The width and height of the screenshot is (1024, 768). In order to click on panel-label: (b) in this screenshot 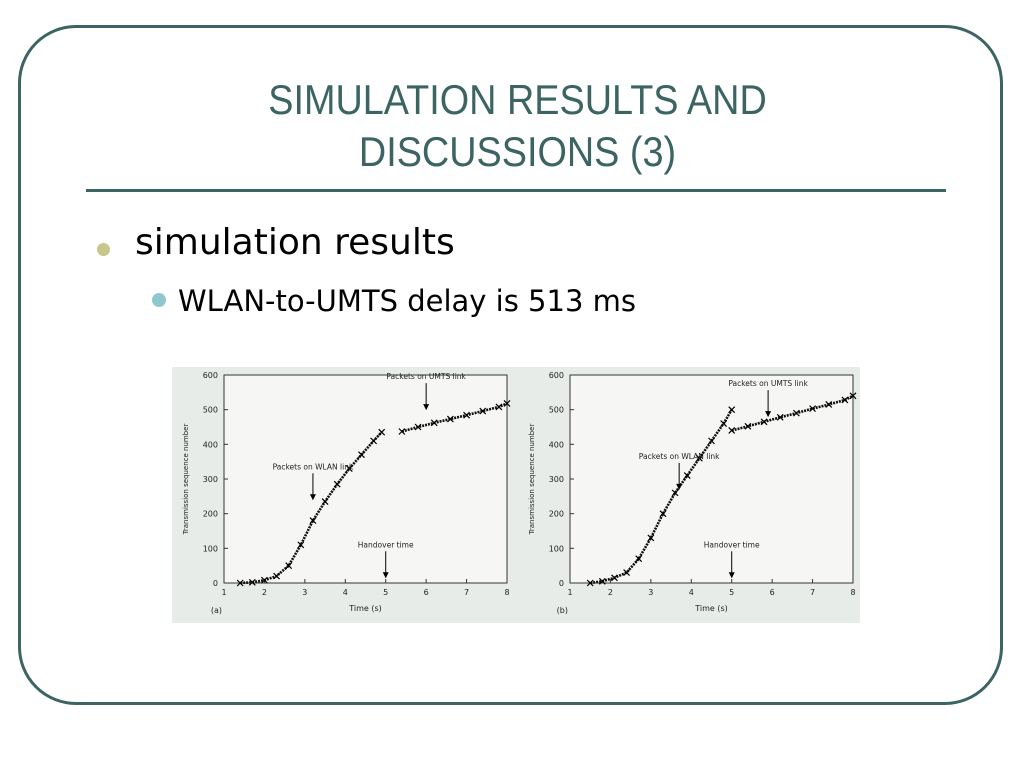, I will do `click(562, 610)`.